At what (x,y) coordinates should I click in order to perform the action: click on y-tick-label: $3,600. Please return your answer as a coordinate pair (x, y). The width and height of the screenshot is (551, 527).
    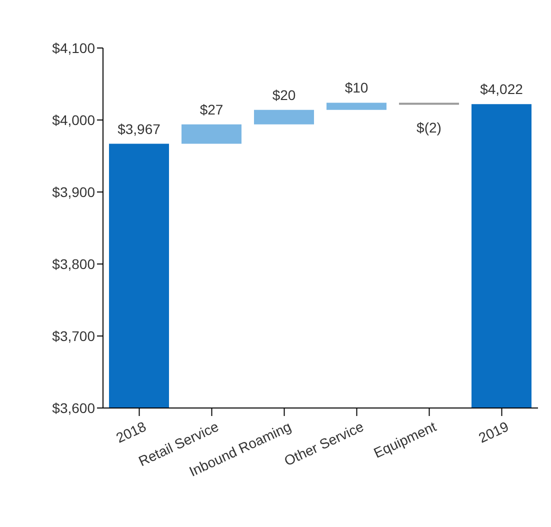
    Looking at the image, I should click on (74, 408).